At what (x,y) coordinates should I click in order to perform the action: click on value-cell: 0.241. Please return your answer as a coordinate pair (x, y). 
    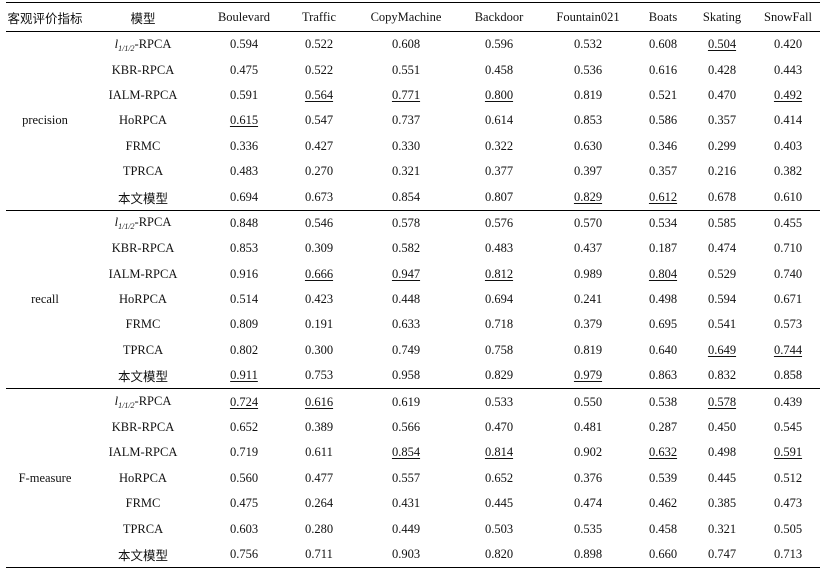
    Looking at the image, I should click on (588, 299).